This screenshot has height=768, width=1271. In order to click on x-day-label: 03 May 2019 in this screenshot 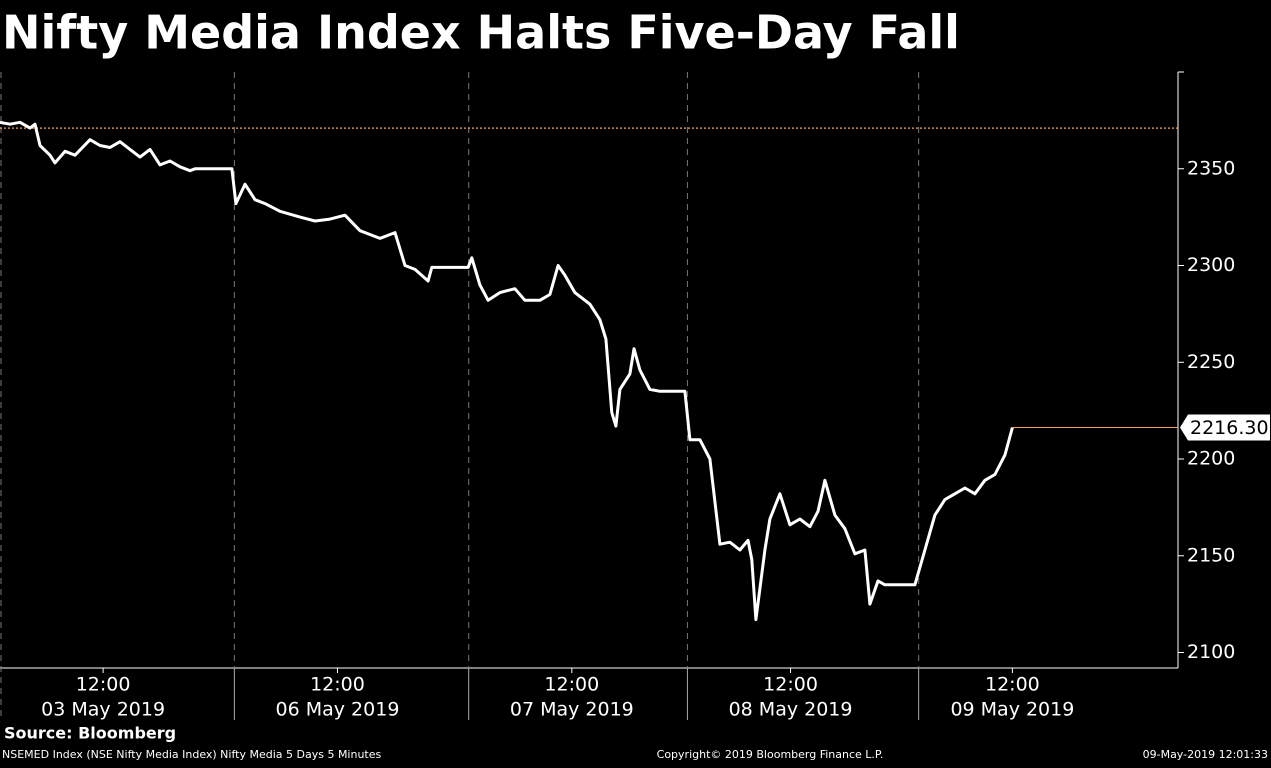, I will do `click(103, 710)`.